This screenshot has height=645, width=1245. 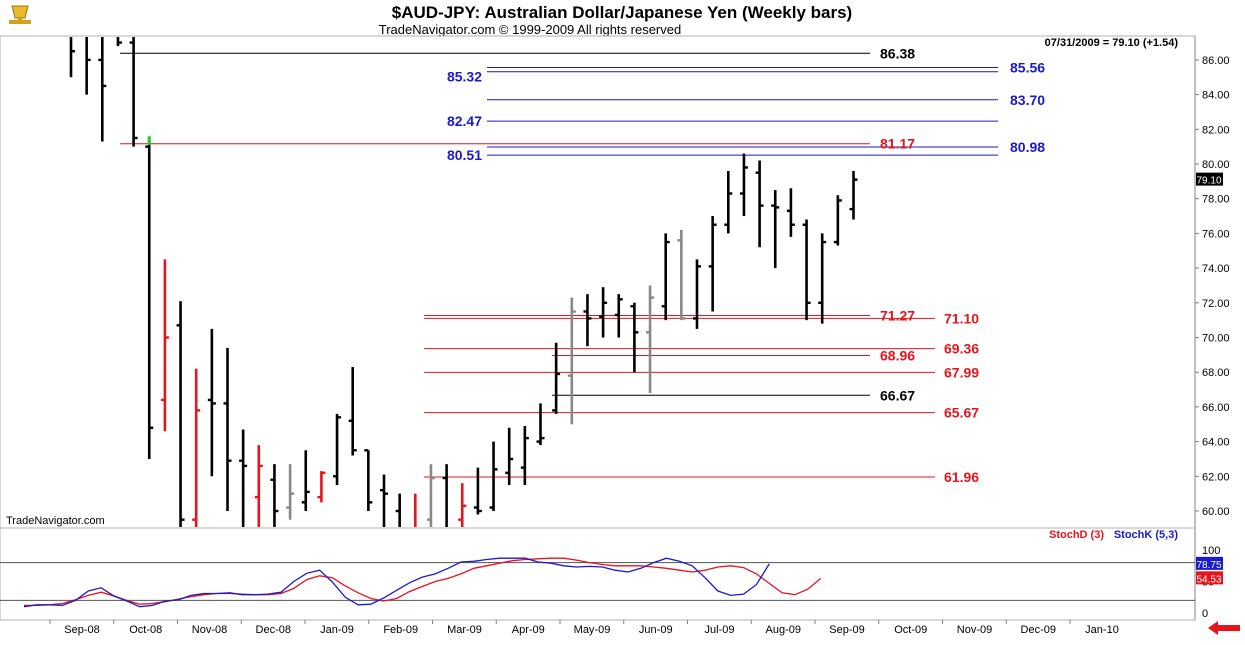 What do you see at coordinates (1216, 130) in the screenshot?
I see `y-tick-label: 82.00` at bounding box center [1216, 130].